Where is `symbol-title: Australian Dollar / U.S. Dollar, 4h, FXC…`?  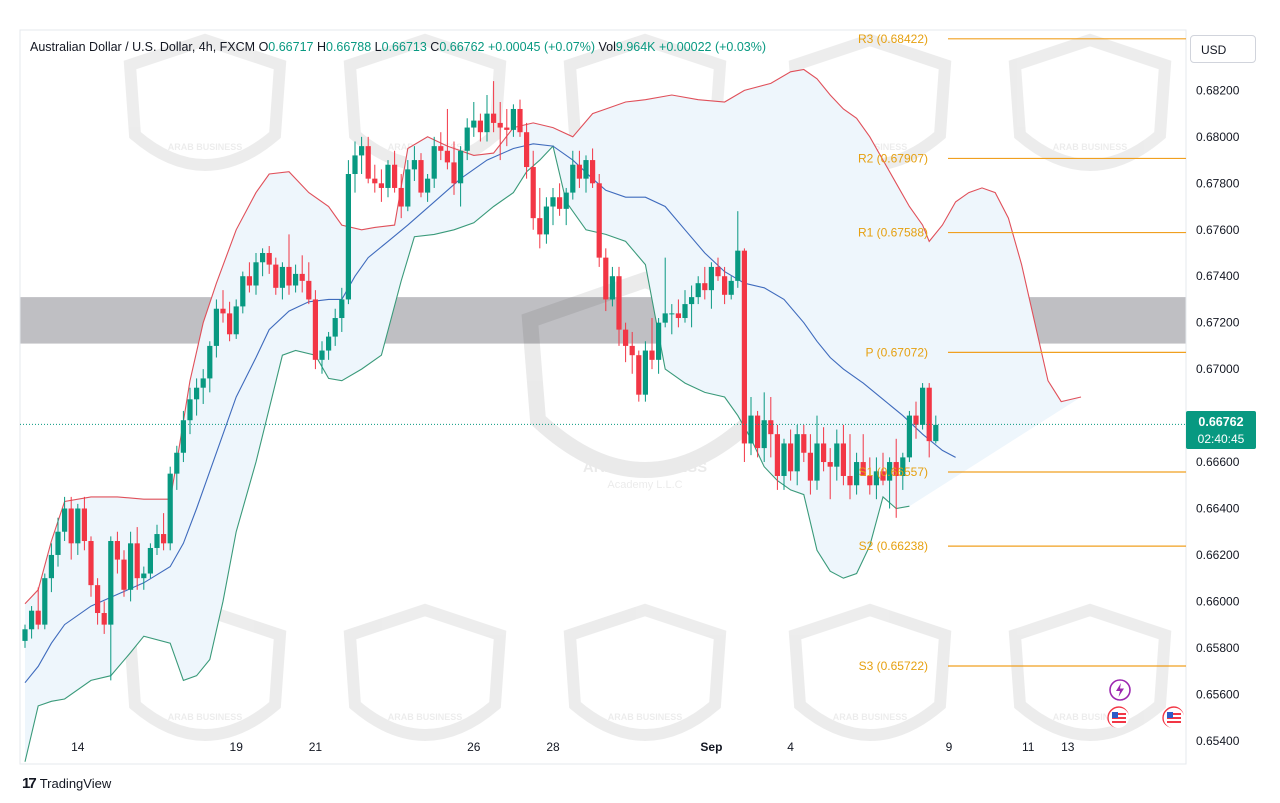 symbol-title: Australian Dollar / U.S. Dollar, 4h, FXC… is located at coordinates (143, 47).